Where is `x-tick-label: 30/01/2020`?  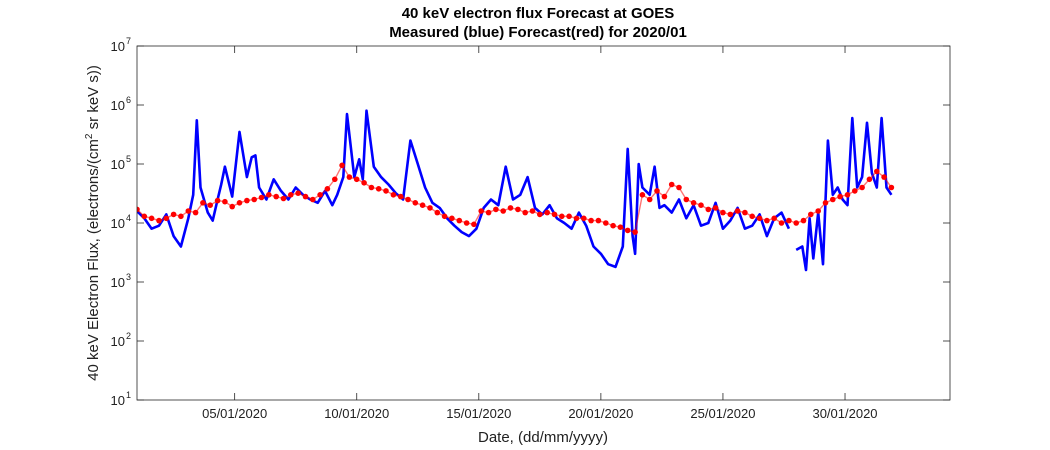
x-tick-label: 30/01/2020 is located at coordinates (844, 413).